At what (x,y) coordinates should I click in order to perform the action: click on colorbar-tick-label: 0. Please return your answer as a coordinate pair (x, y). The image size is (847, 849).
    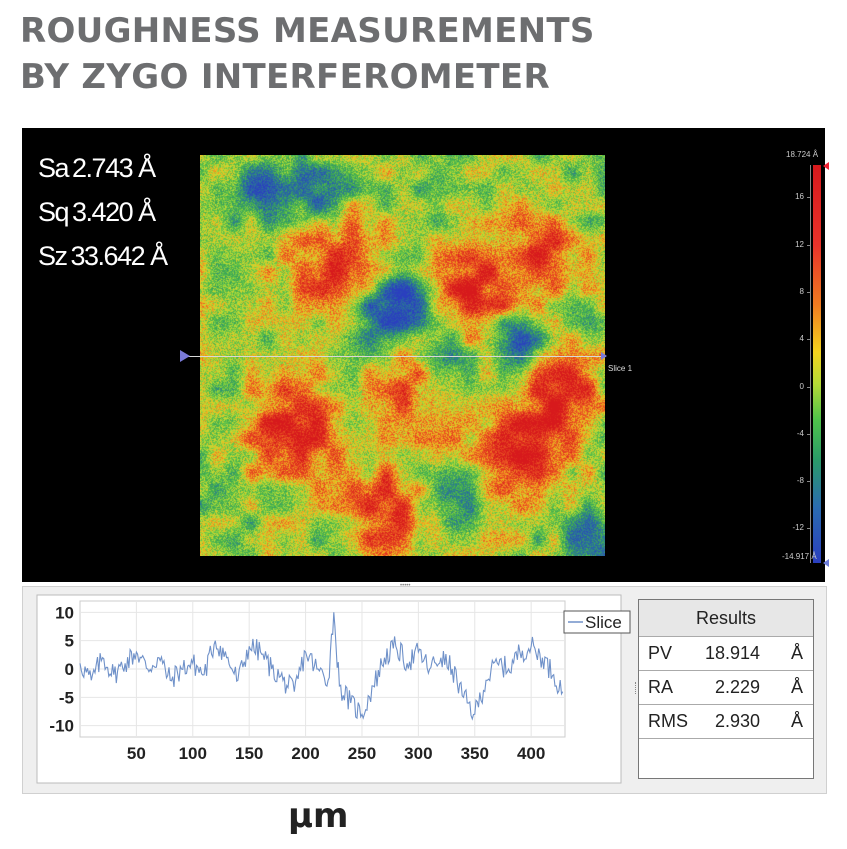
    Looking at the image, I should click on (801, 386).